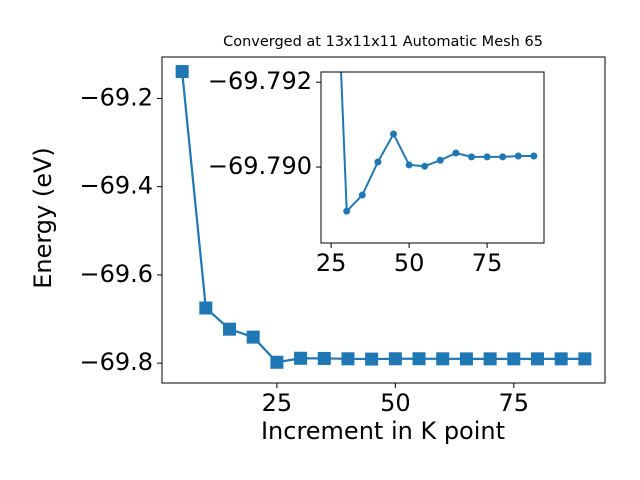 Image resolution: width=640 pixels, height=480 pixels. What do you see at coordinates (260, 81) in the screenshot?
I see `y-tick-label: −69.792` at bounding box center [260, 81].